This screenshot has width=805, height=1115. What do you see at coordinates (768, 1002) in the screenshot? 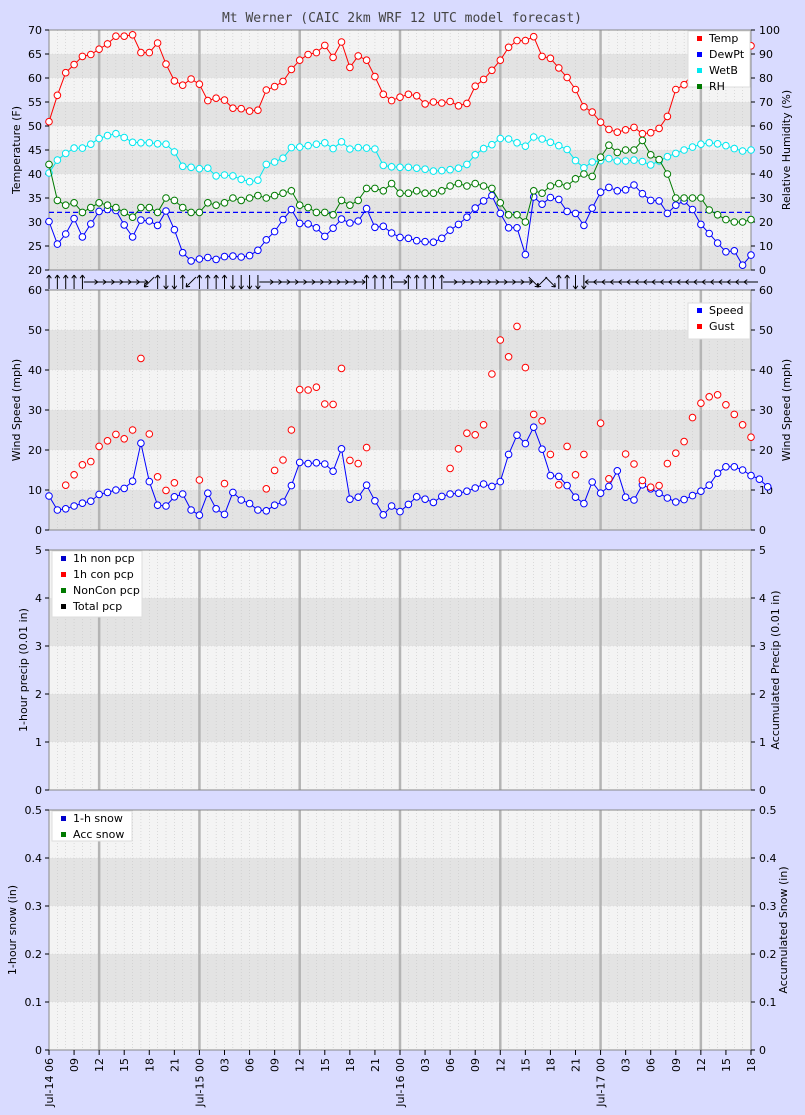
I see `y-tick-label-right: 0.1` at bounding box center [768, 1002].